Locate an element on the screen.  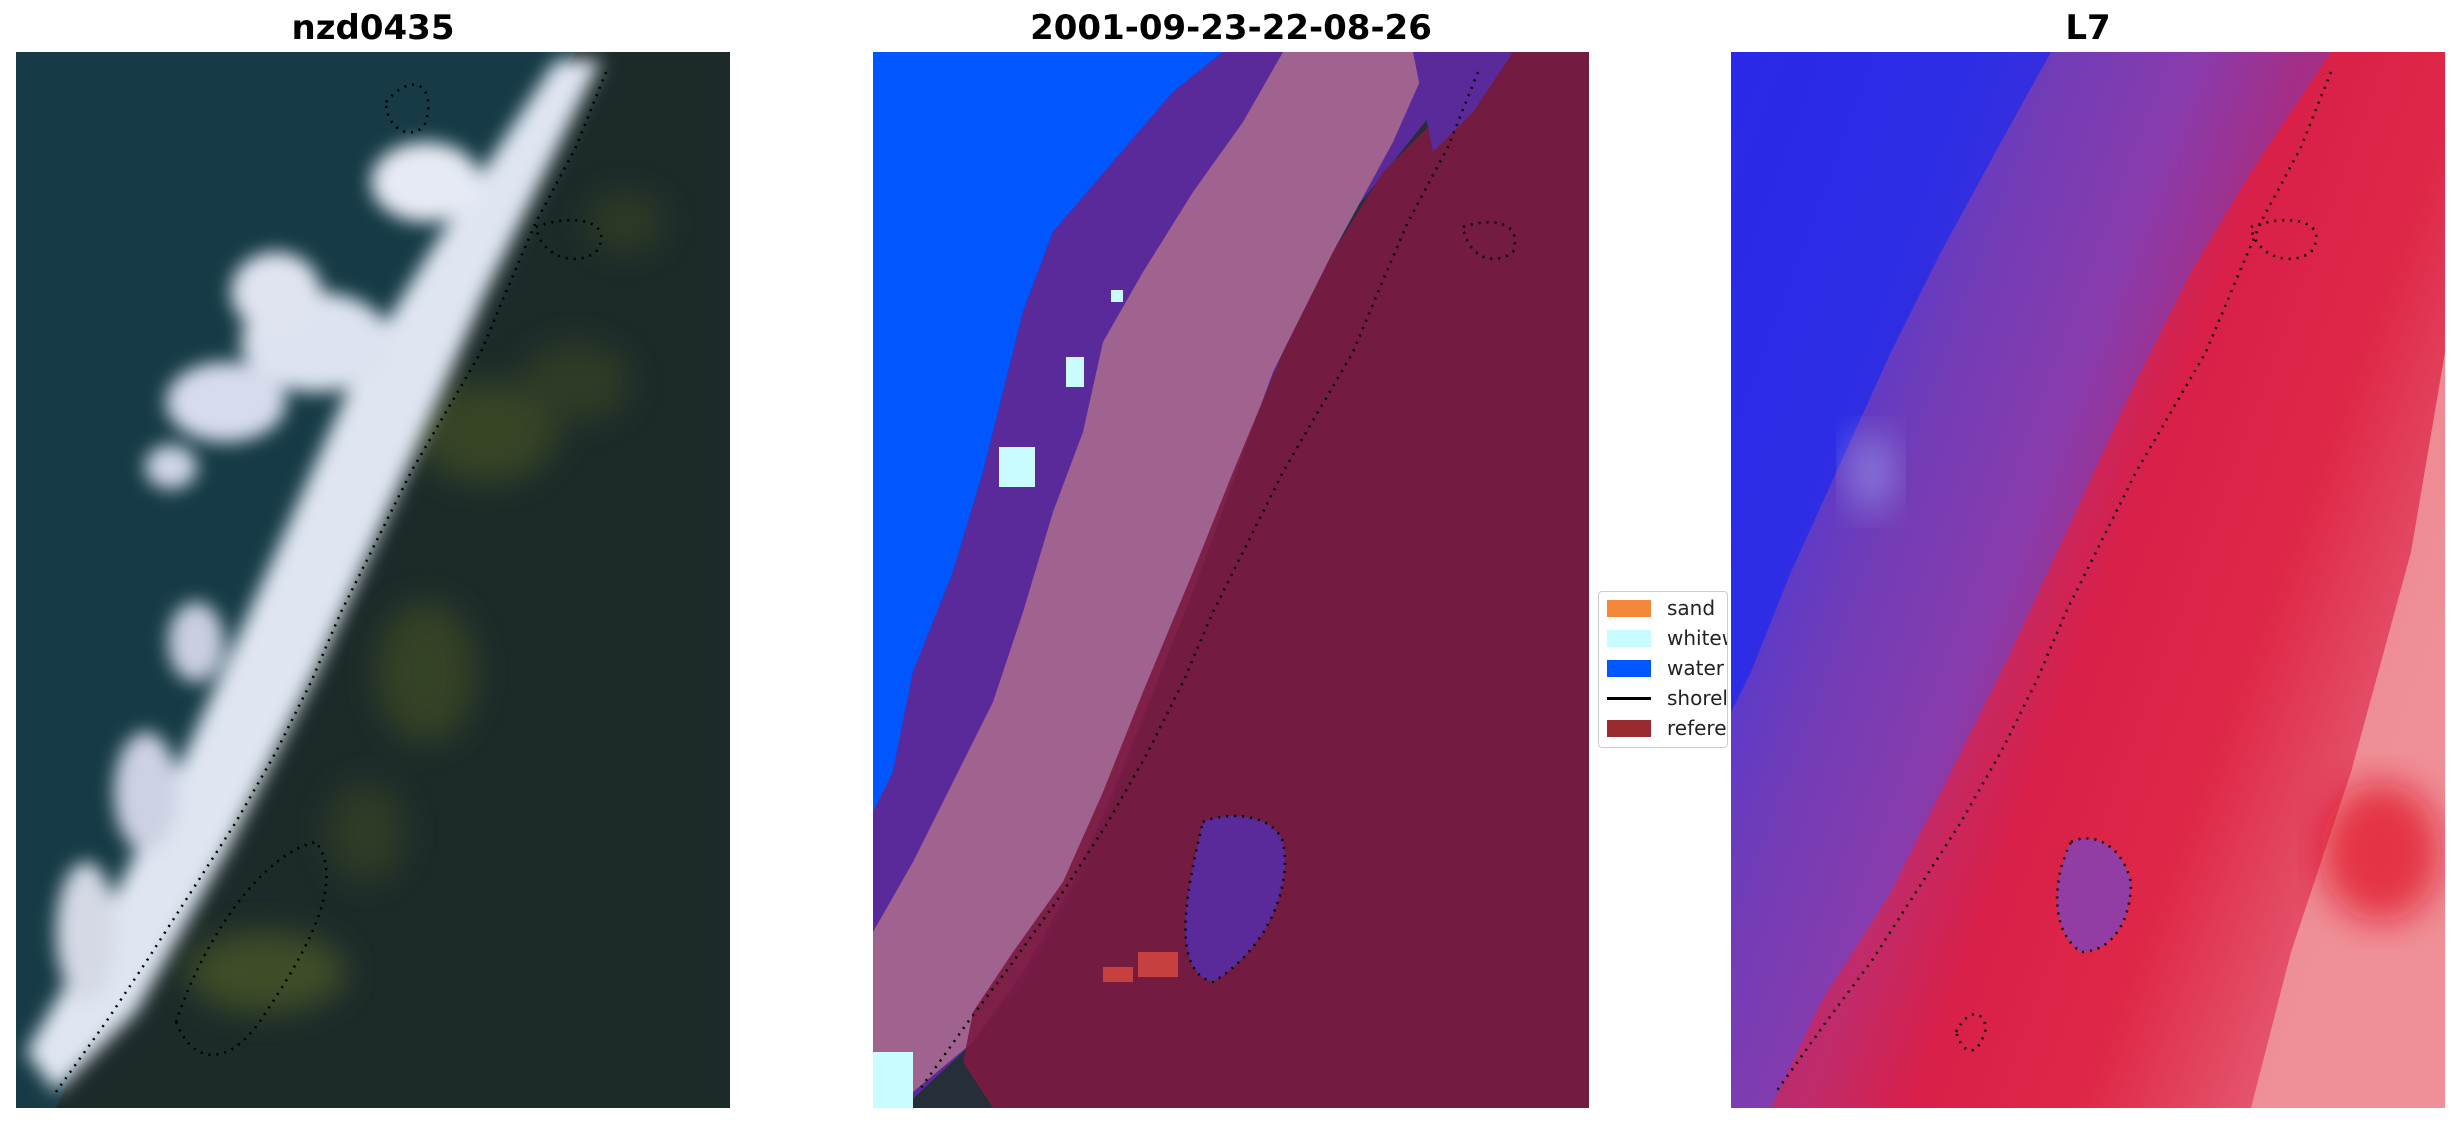
legend-item-reference-buffer: reference shoreline buffer is located at coordinates (1667, 728).